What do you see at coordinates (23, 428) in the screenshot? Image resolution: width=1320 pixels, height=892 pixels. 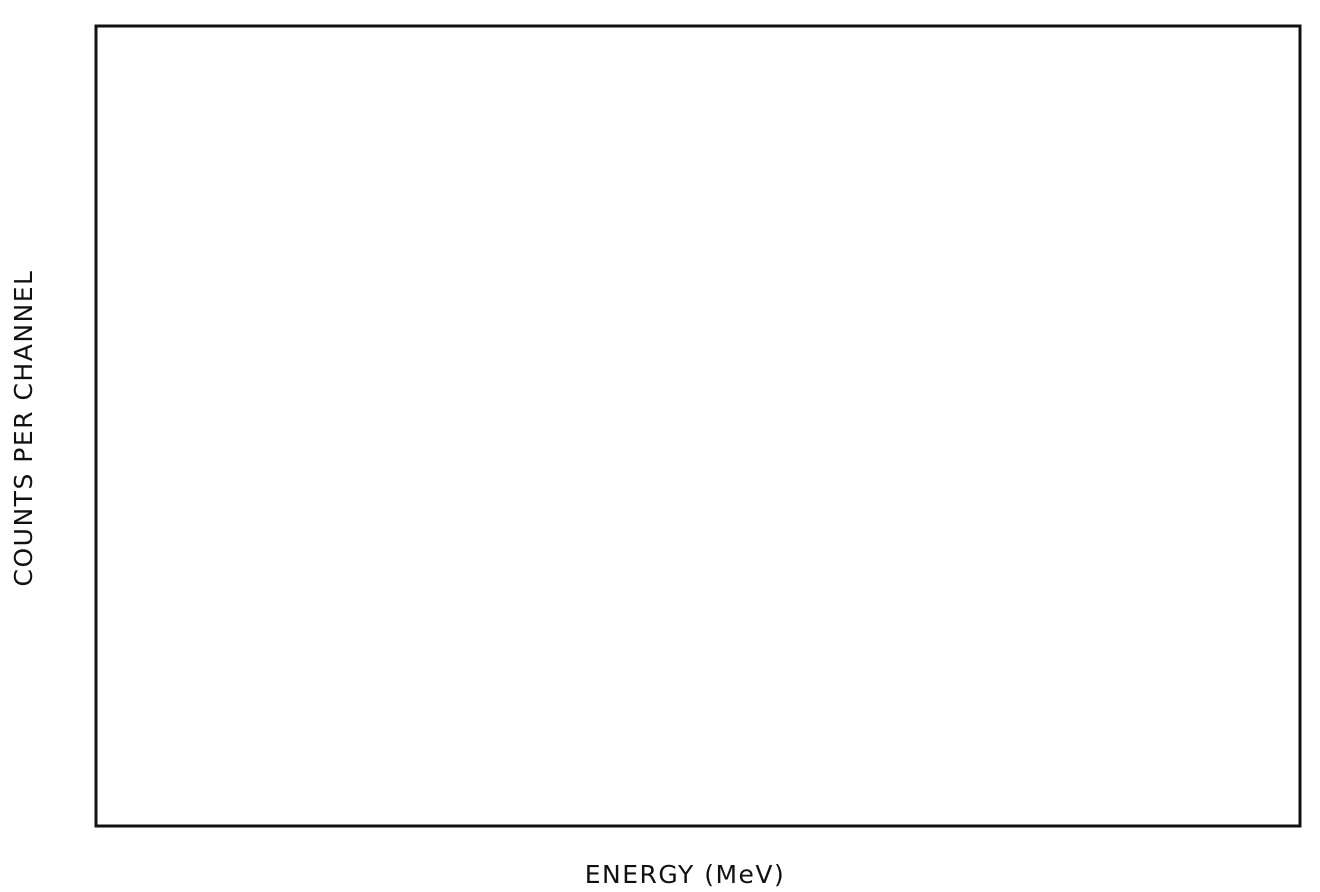 I see `y-axis-title: COUNTS PER CHANNEL` at bounding box center [23, 428].